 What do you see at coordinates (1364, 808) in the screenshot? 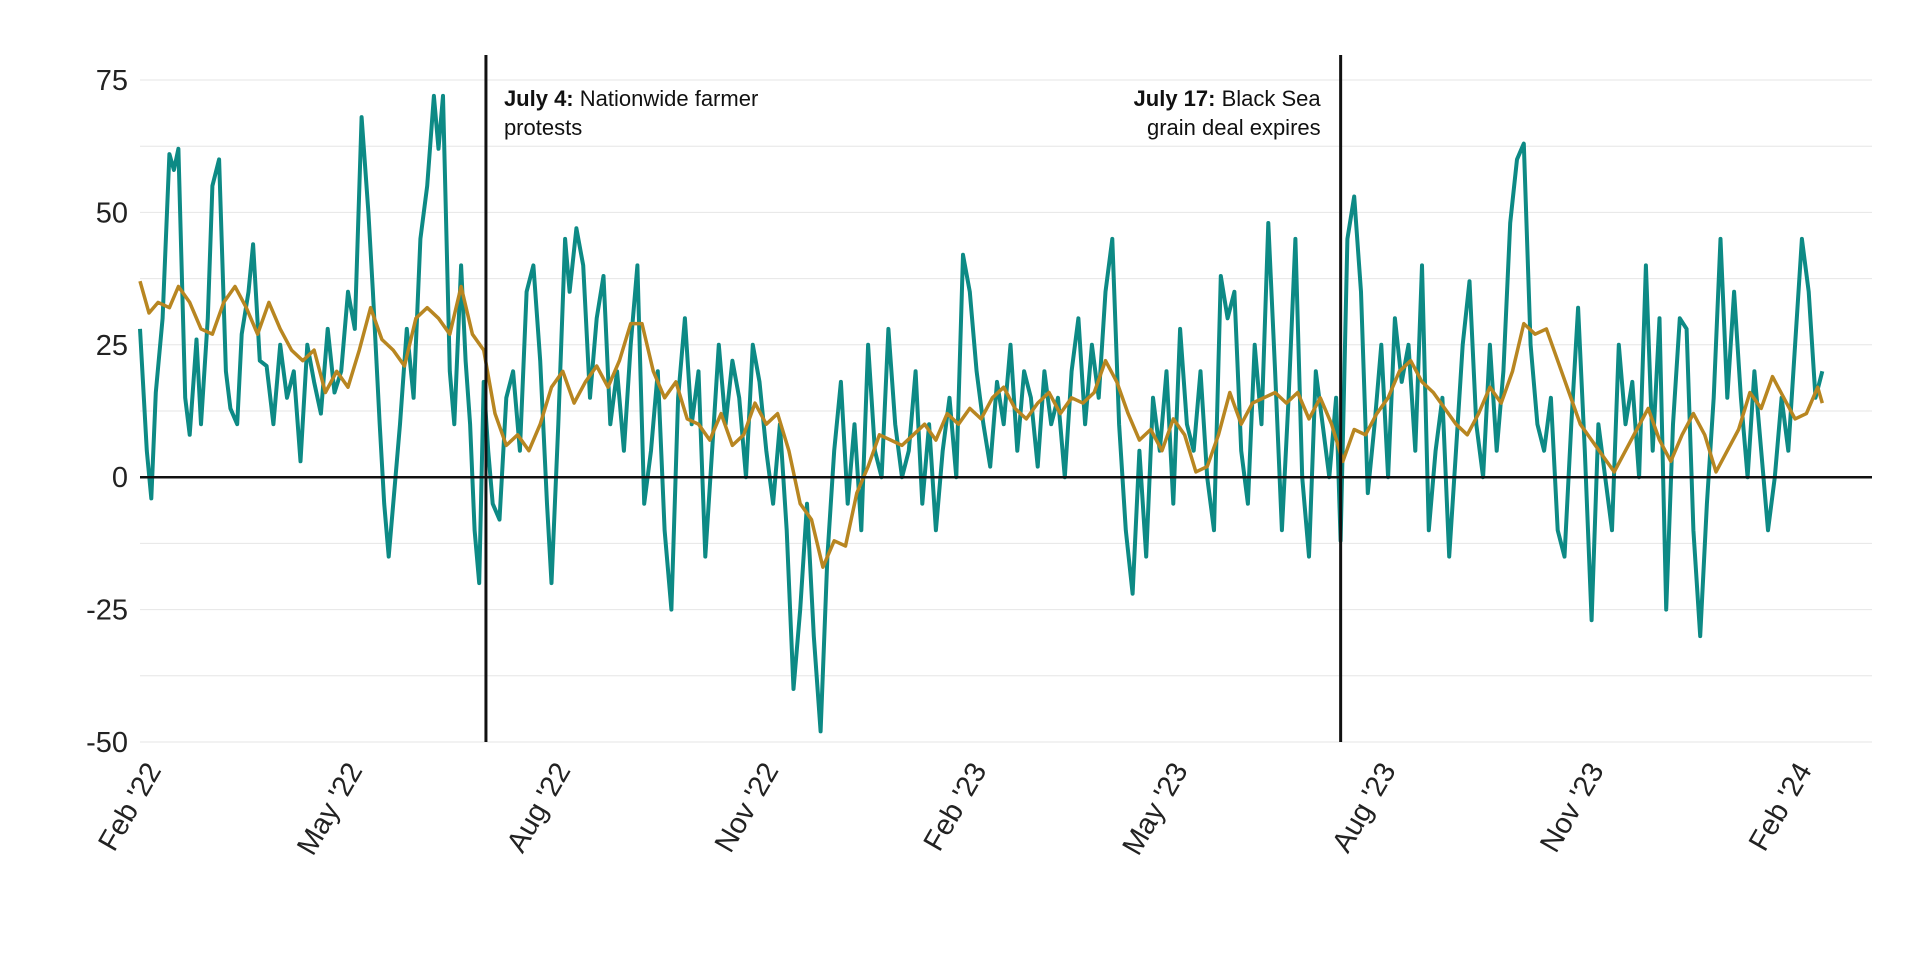
I see `x-tick-label: Aug '23` at bounding box center [1364, 808].